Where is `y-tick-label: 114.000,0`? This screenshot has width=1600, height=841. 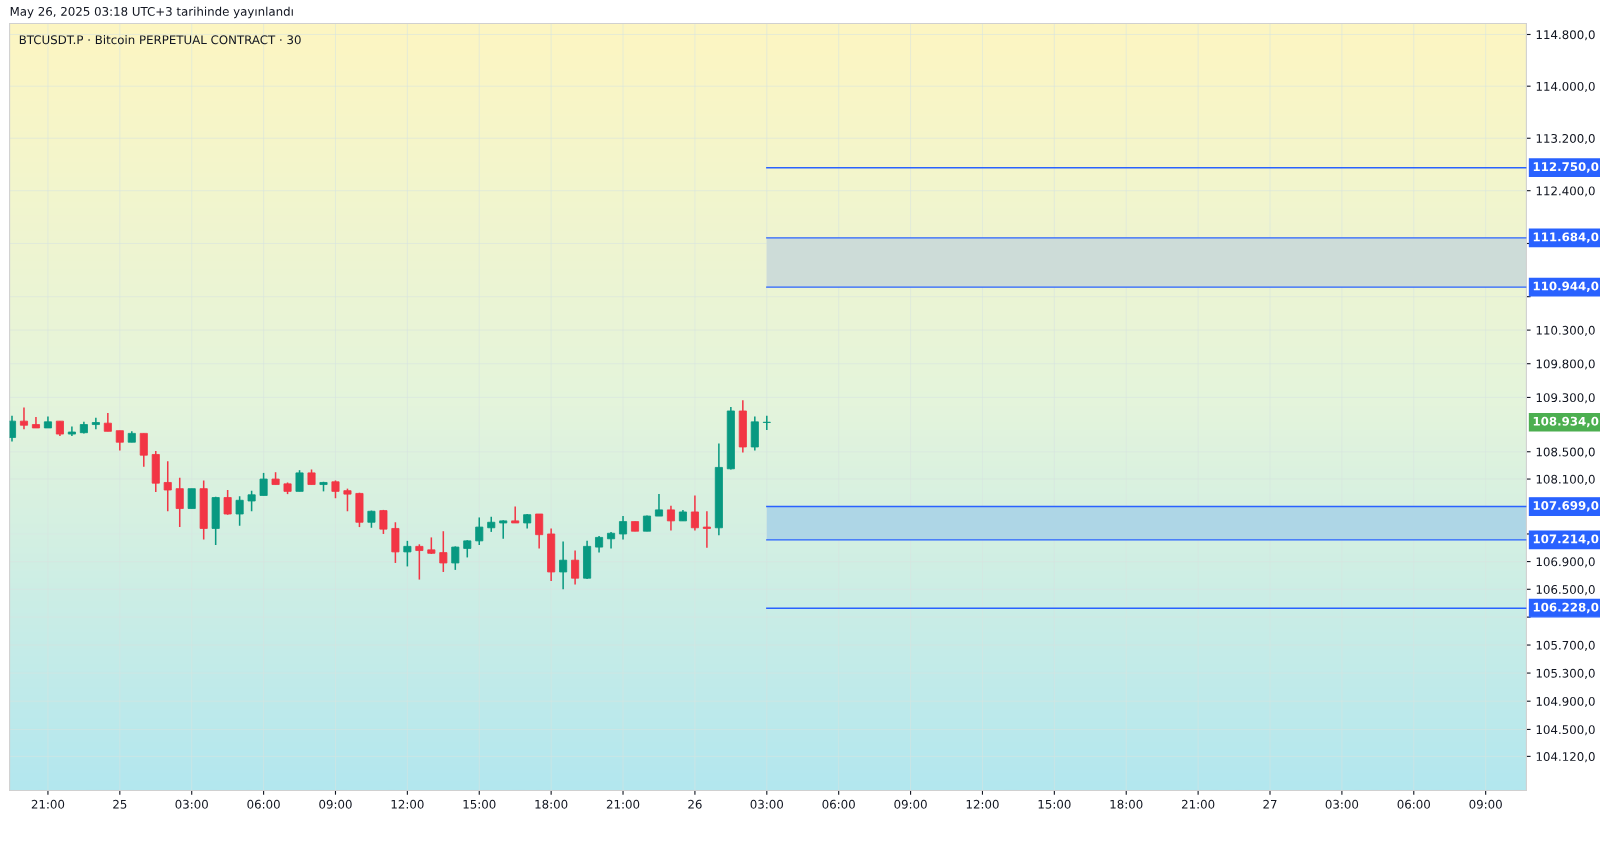
y-tick-label: 114.000,0 is located at coordinates (1565, 87).